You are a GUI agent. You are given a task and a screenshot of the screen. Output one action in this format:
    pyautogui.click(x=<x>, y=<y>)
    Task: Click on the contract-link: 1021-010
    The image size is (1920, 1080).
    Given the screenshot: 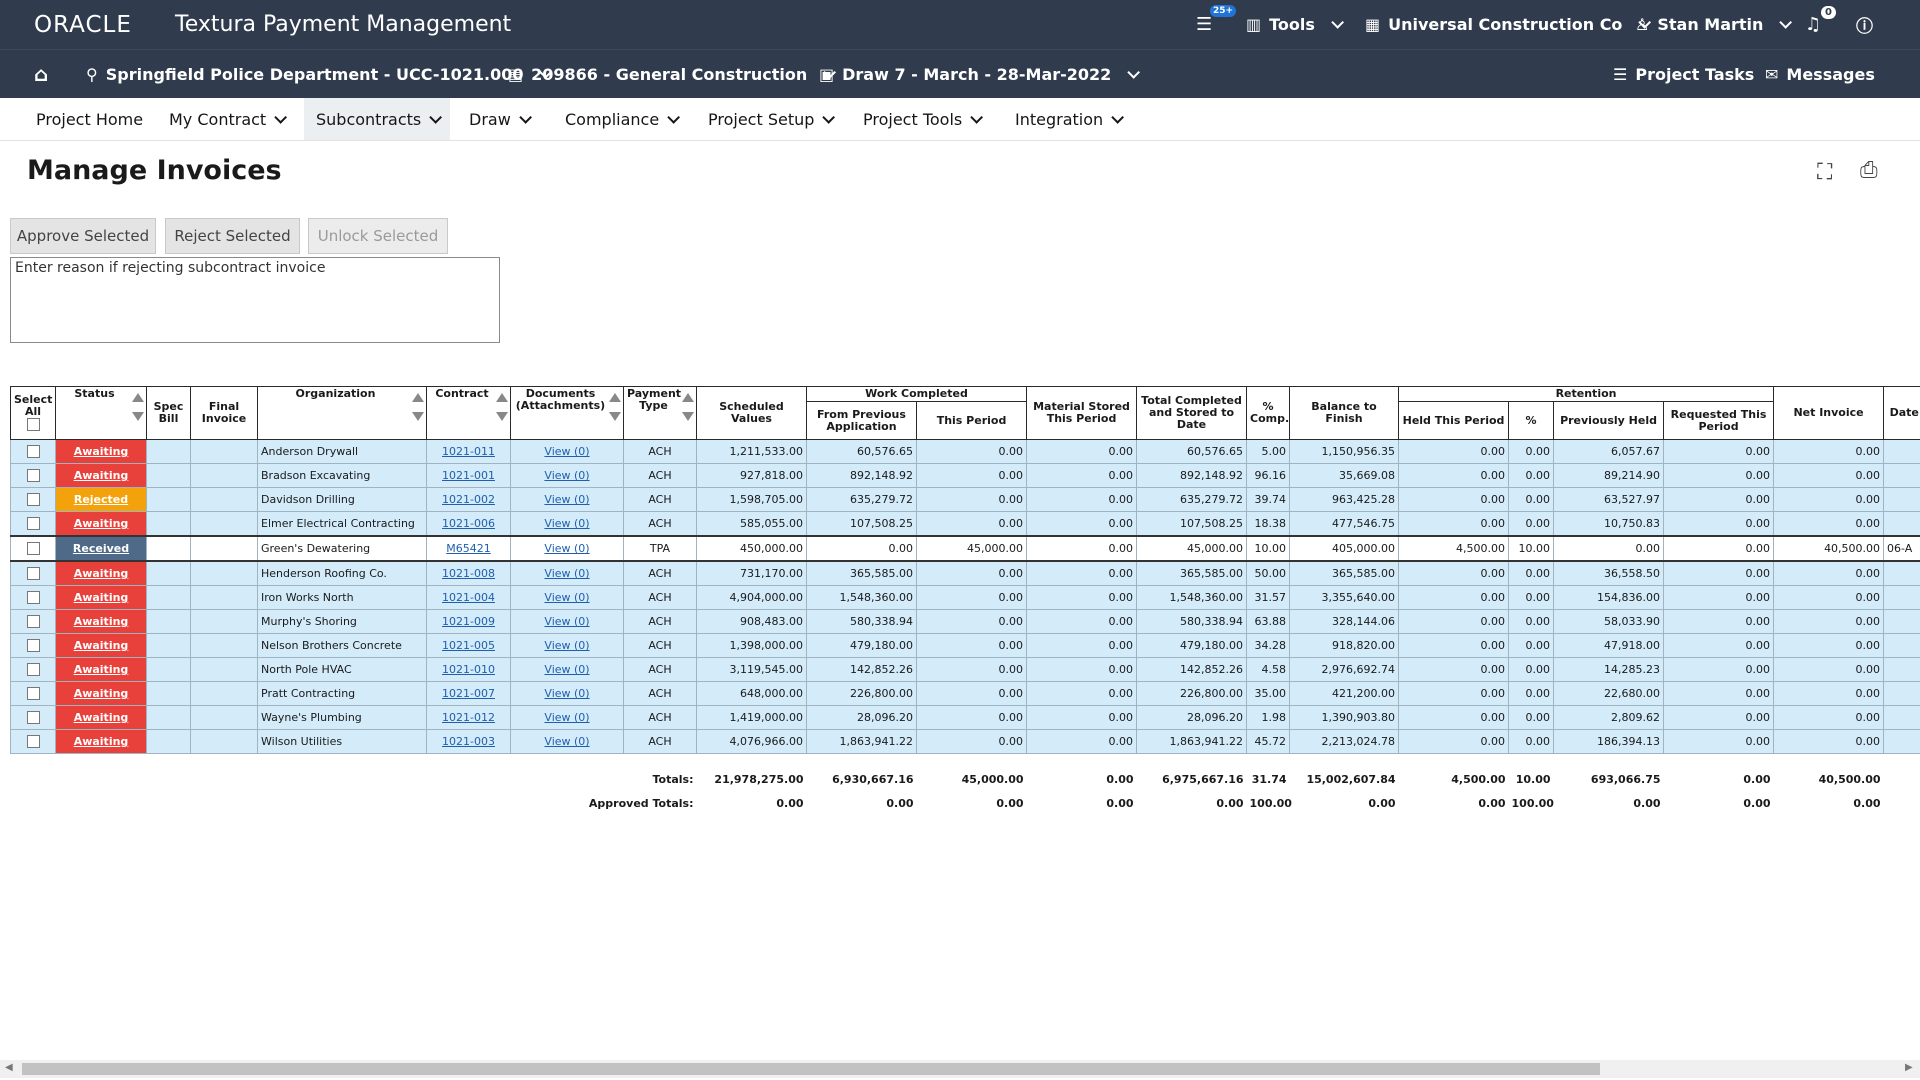 What is the action you would take?
    pyautogui.click(x=468, y=669)
    